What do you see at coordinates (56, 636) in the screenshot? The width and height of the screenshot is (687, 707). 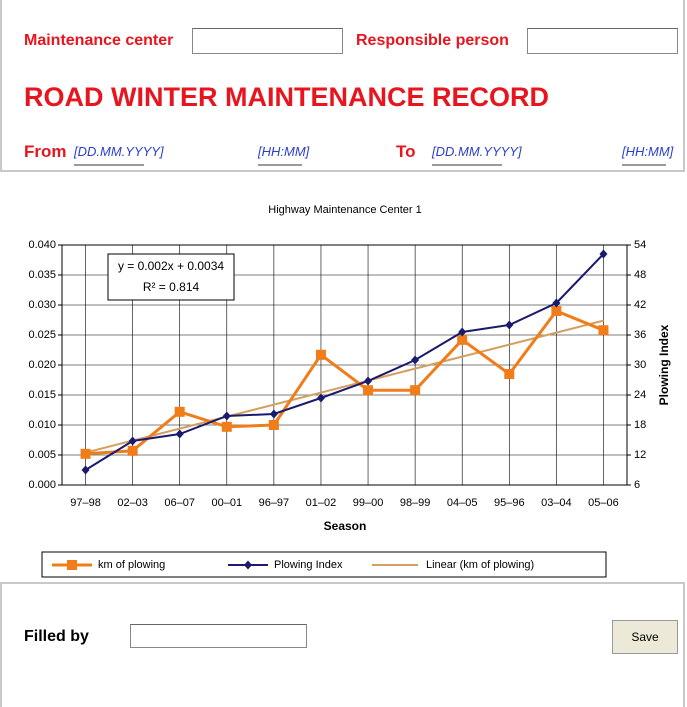 I see `filled-by-label: Filled by` at bounding box center [56, 636].